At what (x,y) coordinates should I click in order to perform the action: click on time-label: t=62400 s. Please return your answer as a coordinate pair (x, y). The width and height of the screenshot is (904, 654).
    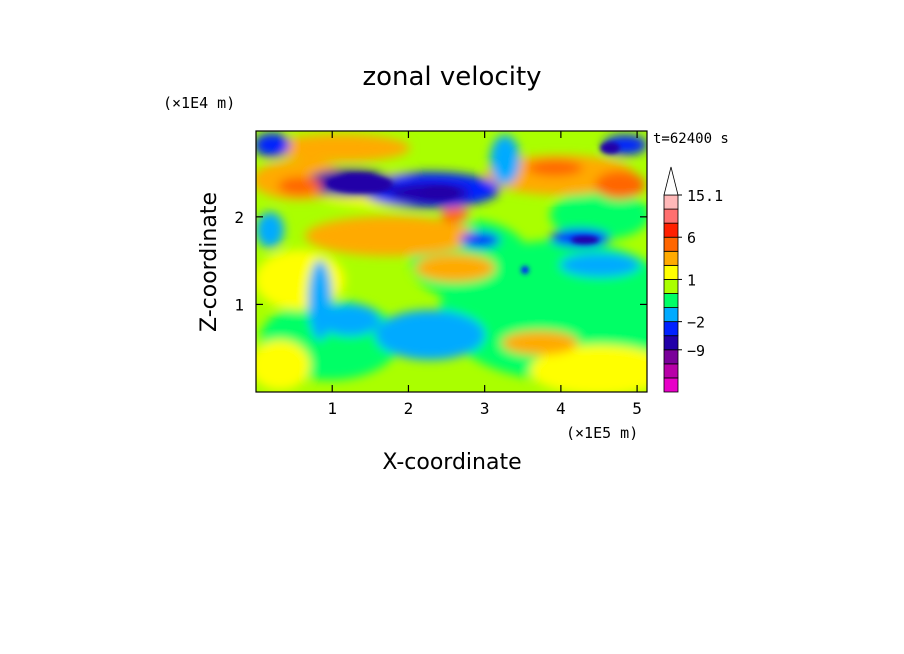
    Looking at the image, I should click on (691, 139).